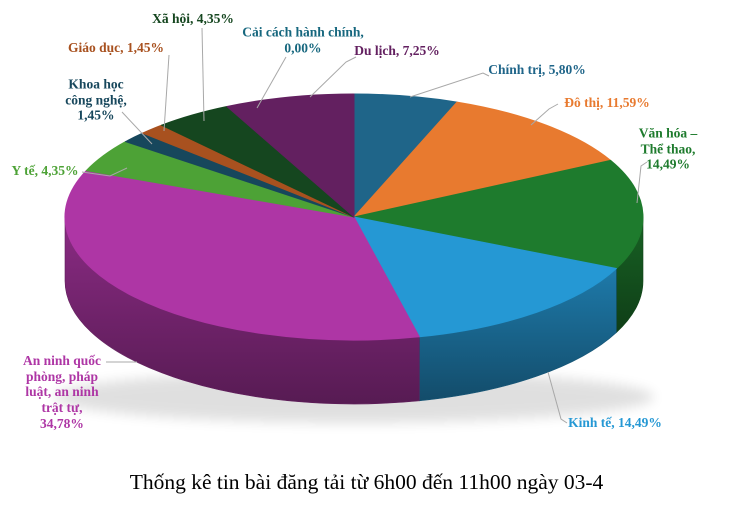 The height and width of the screenshot is (507, 733). Describe the element at coordinates (557, 397) in the screenshot. I see `leader-line-kinh-te` at that location.